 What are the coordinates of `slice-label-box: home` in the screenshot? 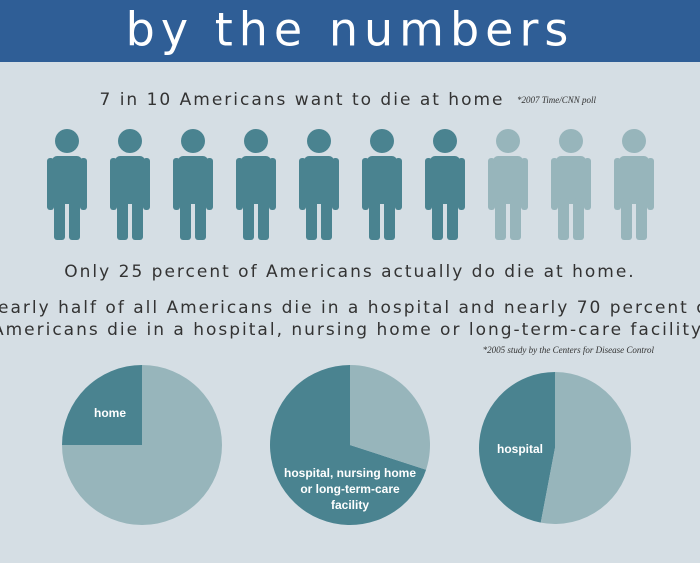 It's located at (109, 413).